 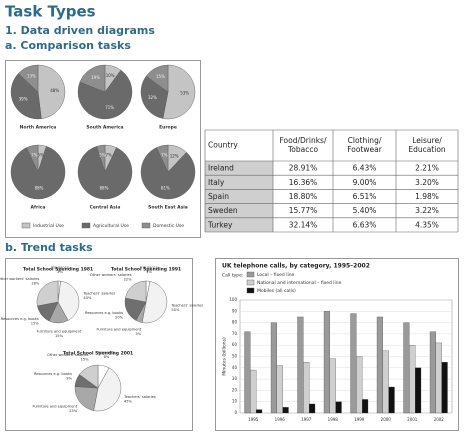 I want to click on y-tick-label: 100, so click(x=233, y=299).